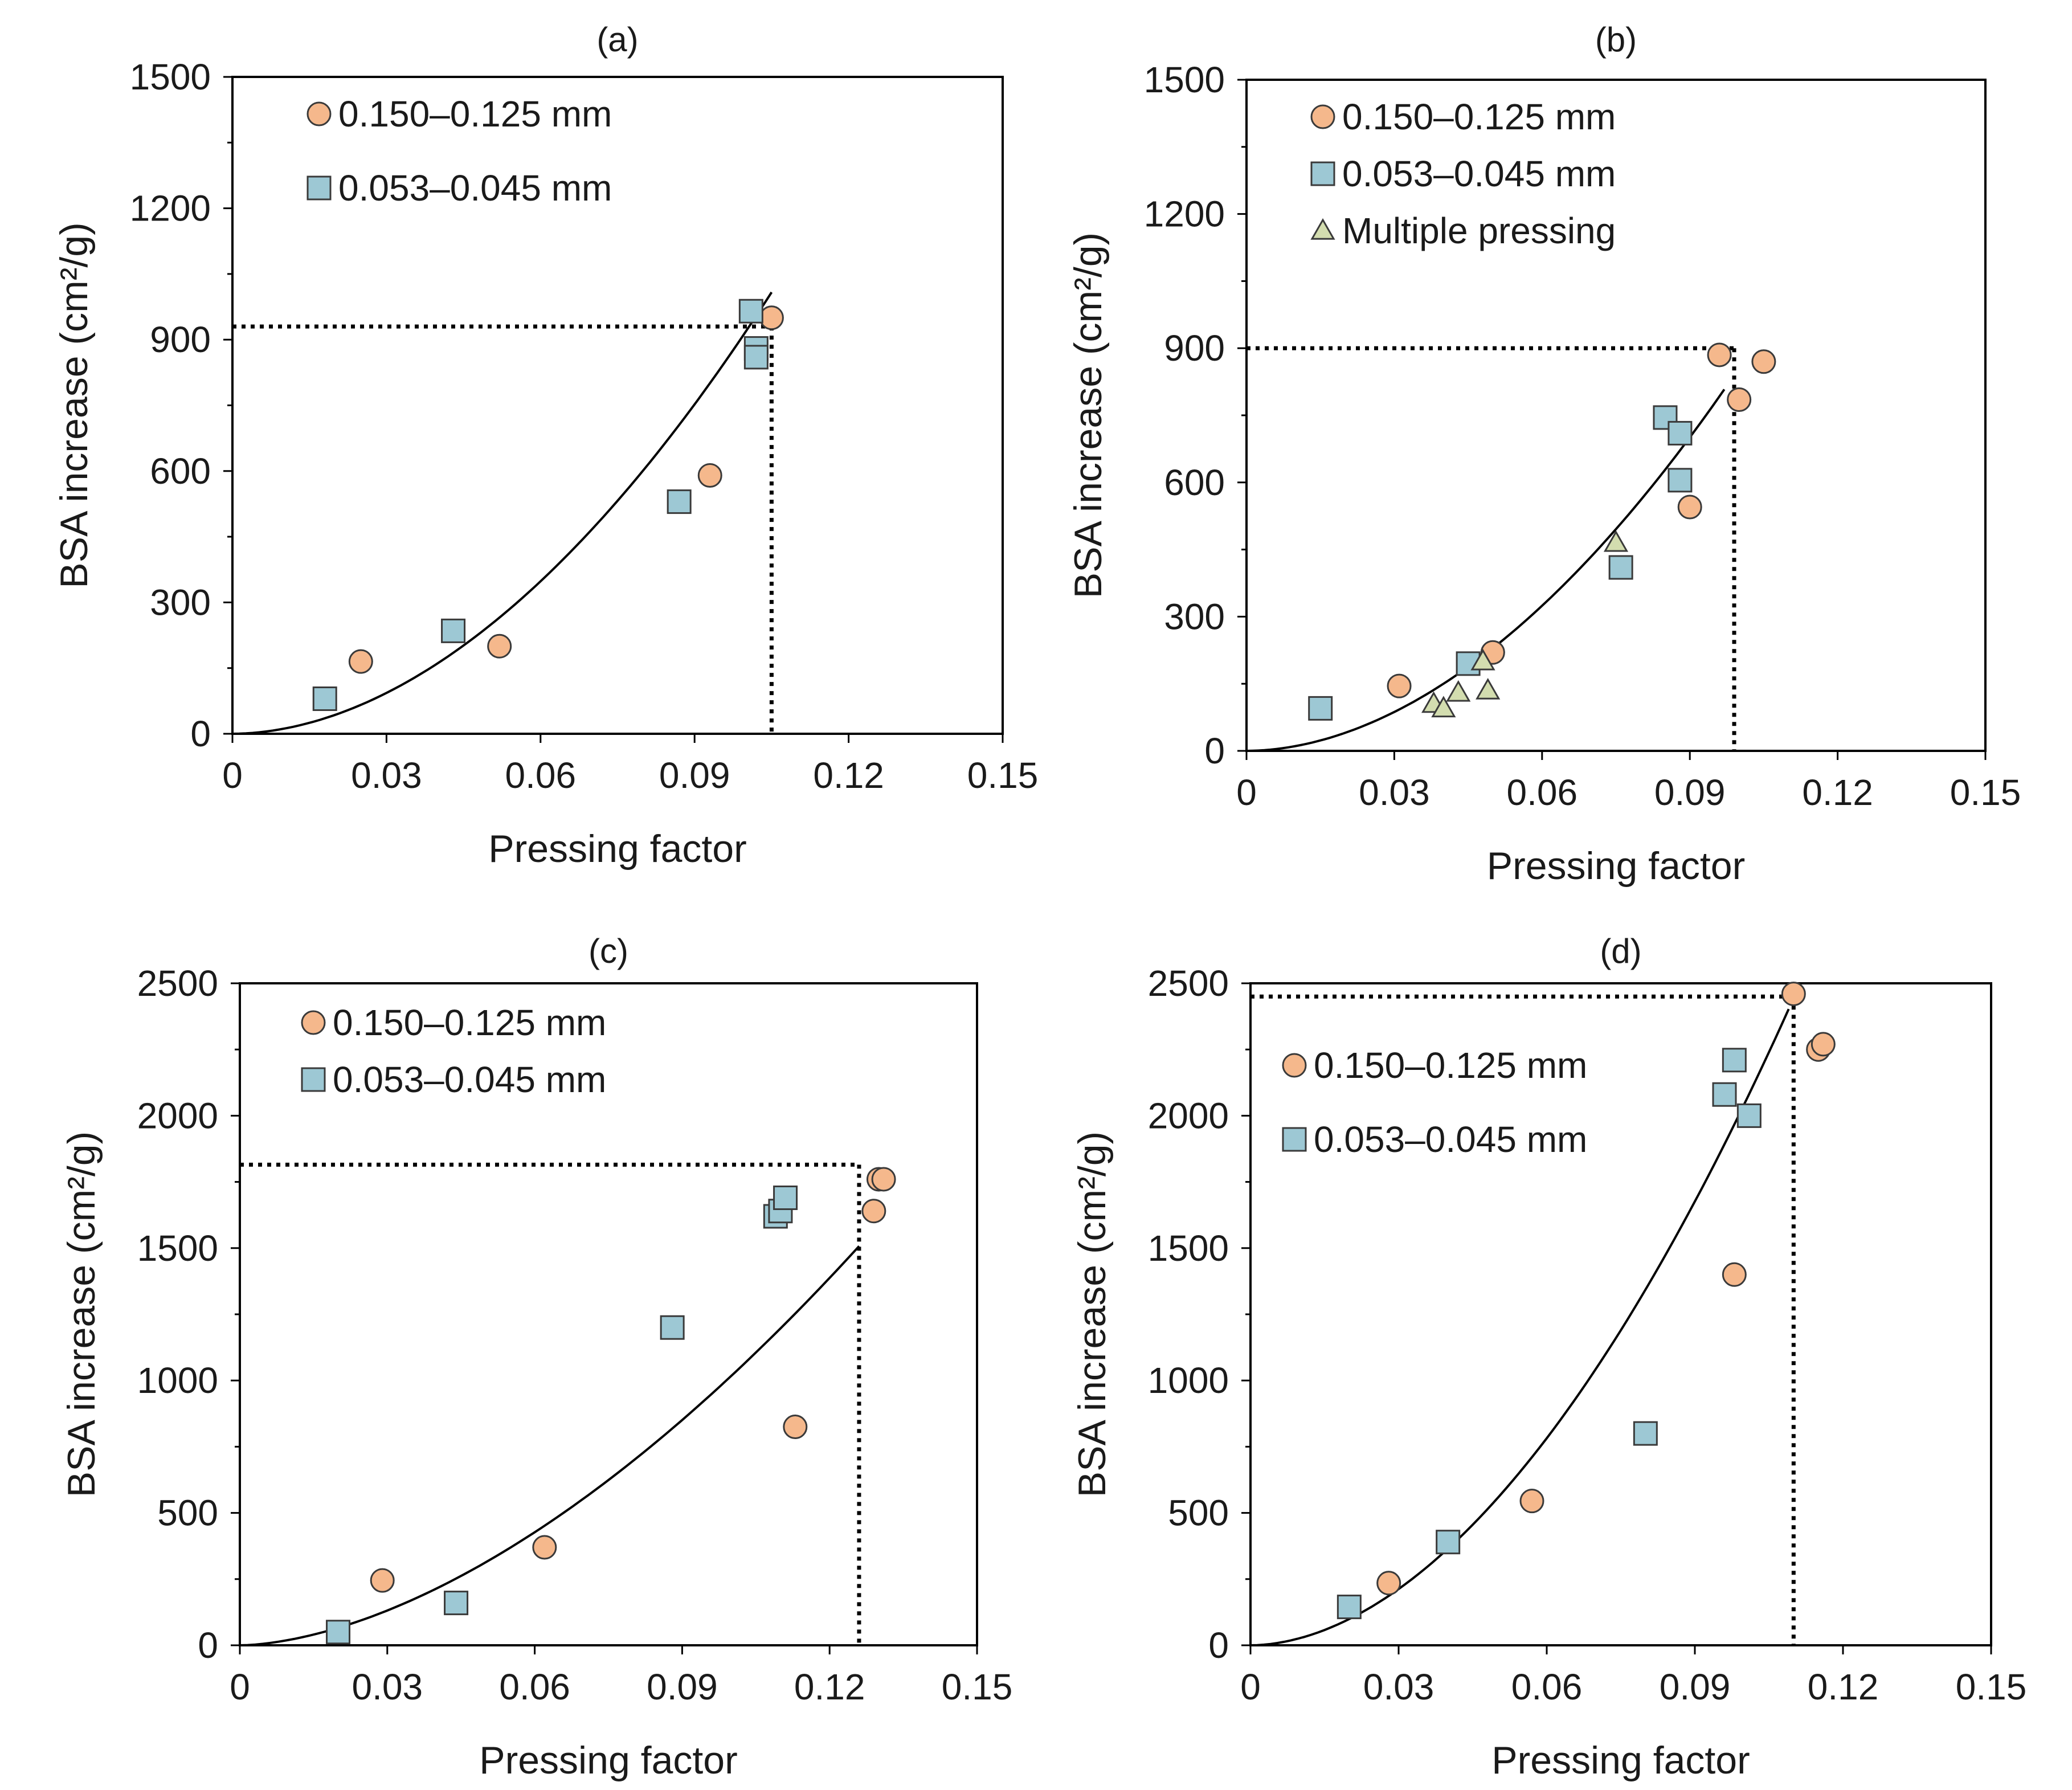 The height and width of the screenshot is (1790, 2072). What do you see at coordinates (1620, 1760) in the screenshot?
I see `panel-d-x-axis-label: Pressing factor` at bounding box center [1620, 1760].